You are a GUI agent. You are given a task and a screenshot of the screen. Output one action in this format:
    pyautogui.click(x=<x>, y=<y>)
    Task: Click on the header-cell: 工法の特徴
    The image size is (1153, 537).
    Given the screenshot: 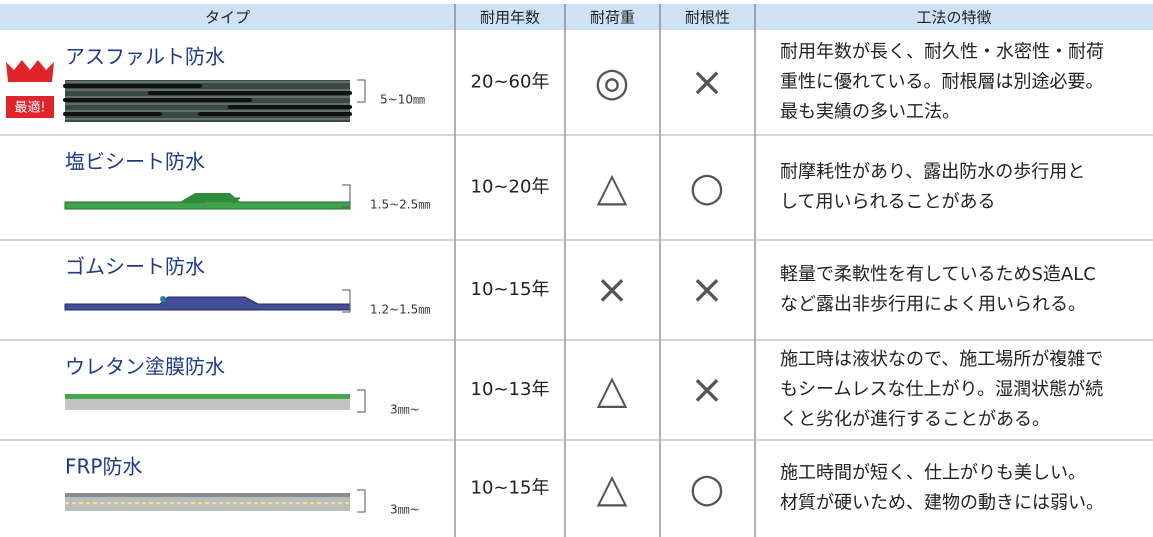 What is the action you would take?
    pyautogui.click(x=953, y=18)
    